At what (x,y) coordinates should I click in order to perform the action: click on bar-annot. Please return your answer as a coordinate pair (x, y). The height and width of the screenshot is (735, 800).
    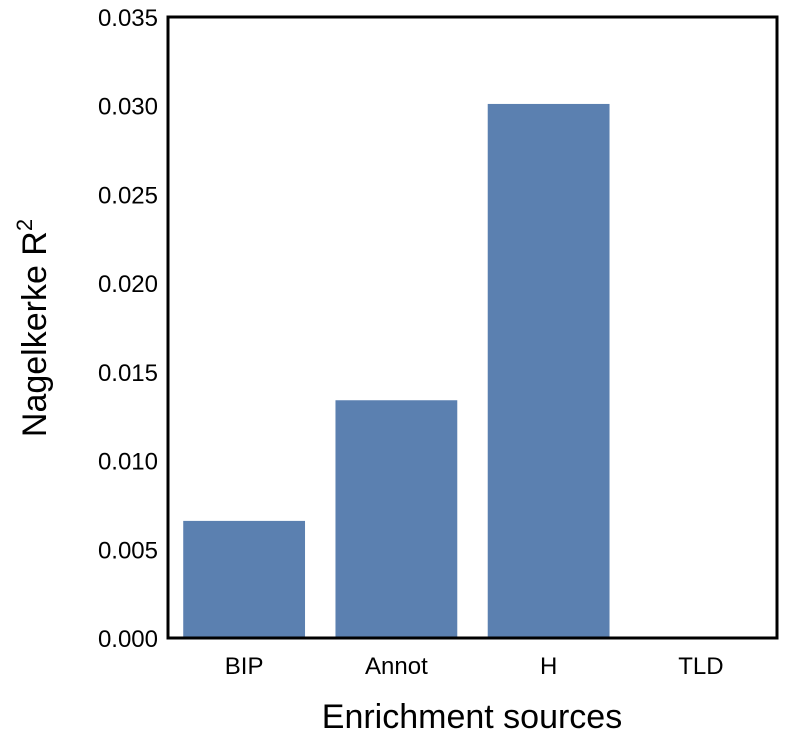
    Looking at the image, I should click on (396, 519).